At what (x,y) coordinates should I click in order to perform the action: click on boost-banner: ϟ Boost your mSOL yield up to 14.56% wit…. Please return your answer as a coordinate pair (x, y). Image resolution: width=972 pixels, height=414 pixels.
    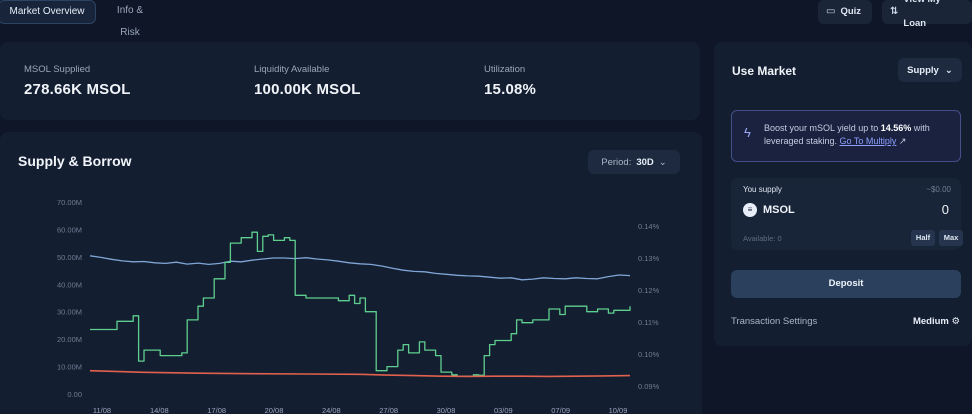
    Looking at the image, I should click on (846, 136).